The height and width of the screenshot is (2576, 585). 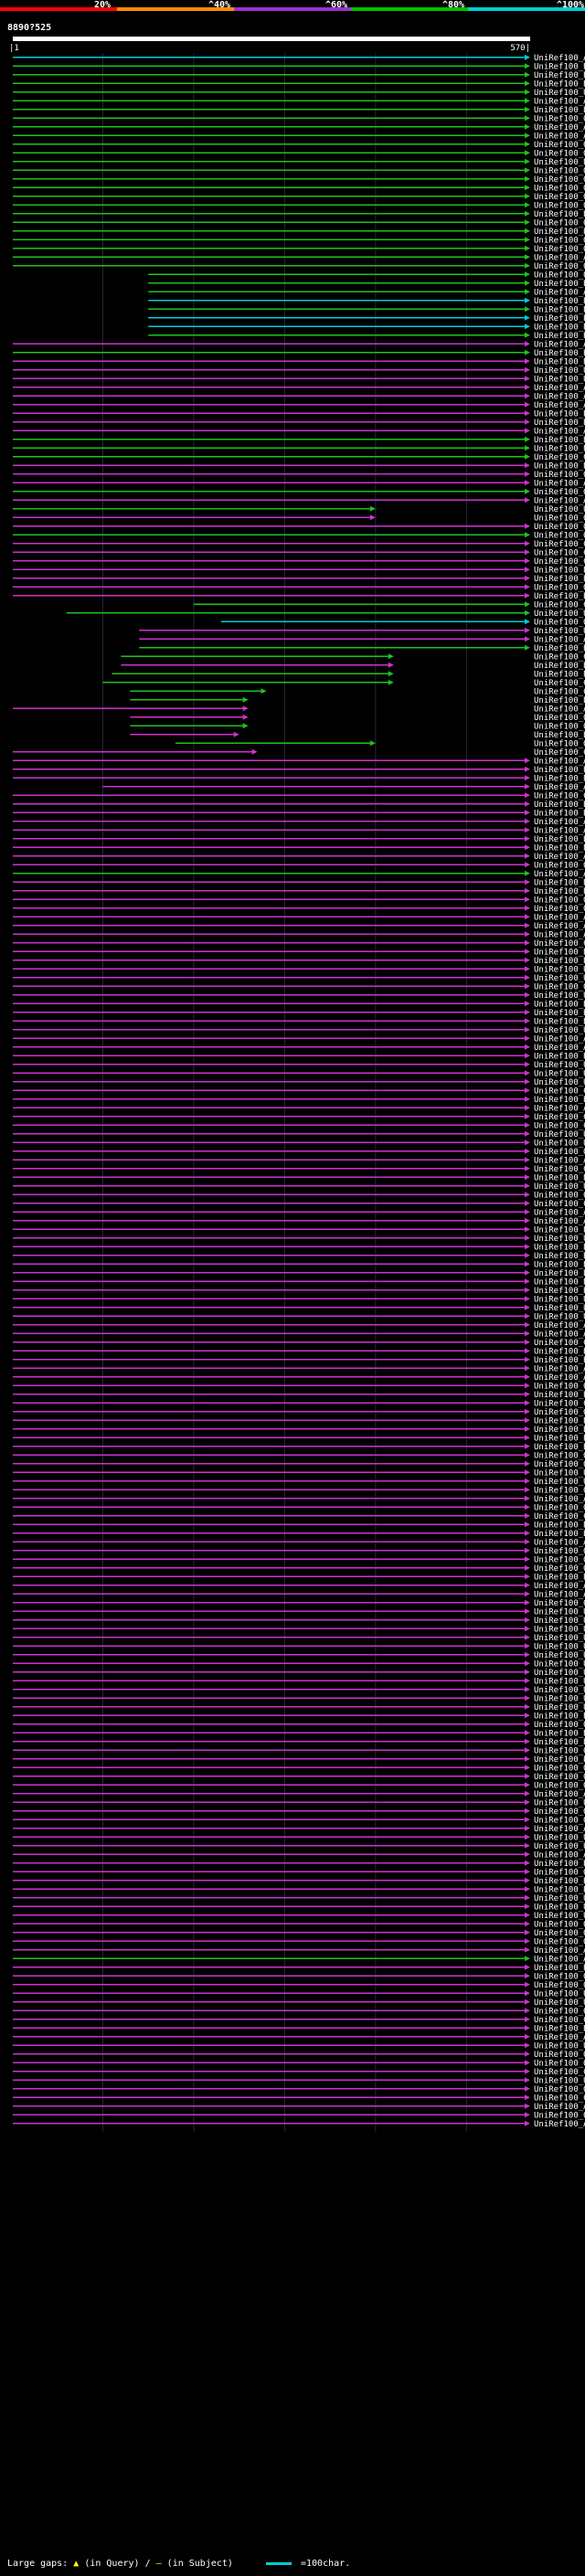 What do you see at coordinates (560, 1577) in the screenshot?
I see `hit-label: UniRef100_B3NJX7` at bounding box center [560, 1577].